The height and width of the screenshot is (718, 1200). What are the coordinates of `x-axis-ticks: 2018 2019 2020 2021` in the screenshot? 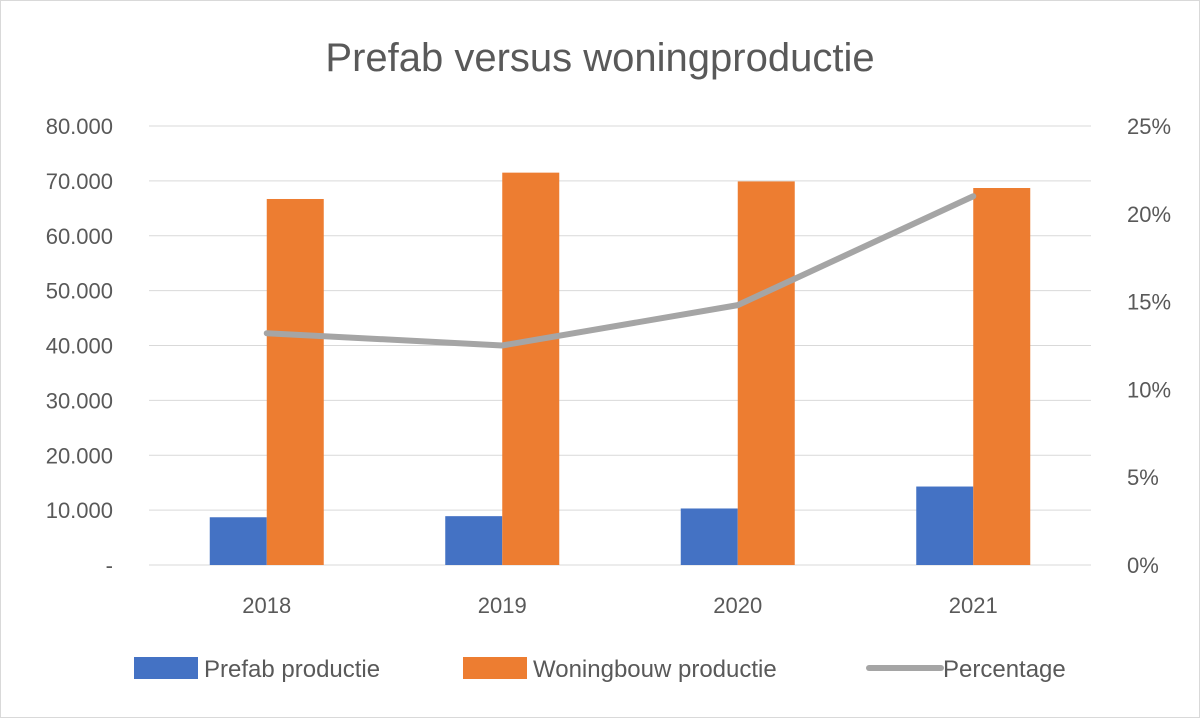 It's located at (619, 605).